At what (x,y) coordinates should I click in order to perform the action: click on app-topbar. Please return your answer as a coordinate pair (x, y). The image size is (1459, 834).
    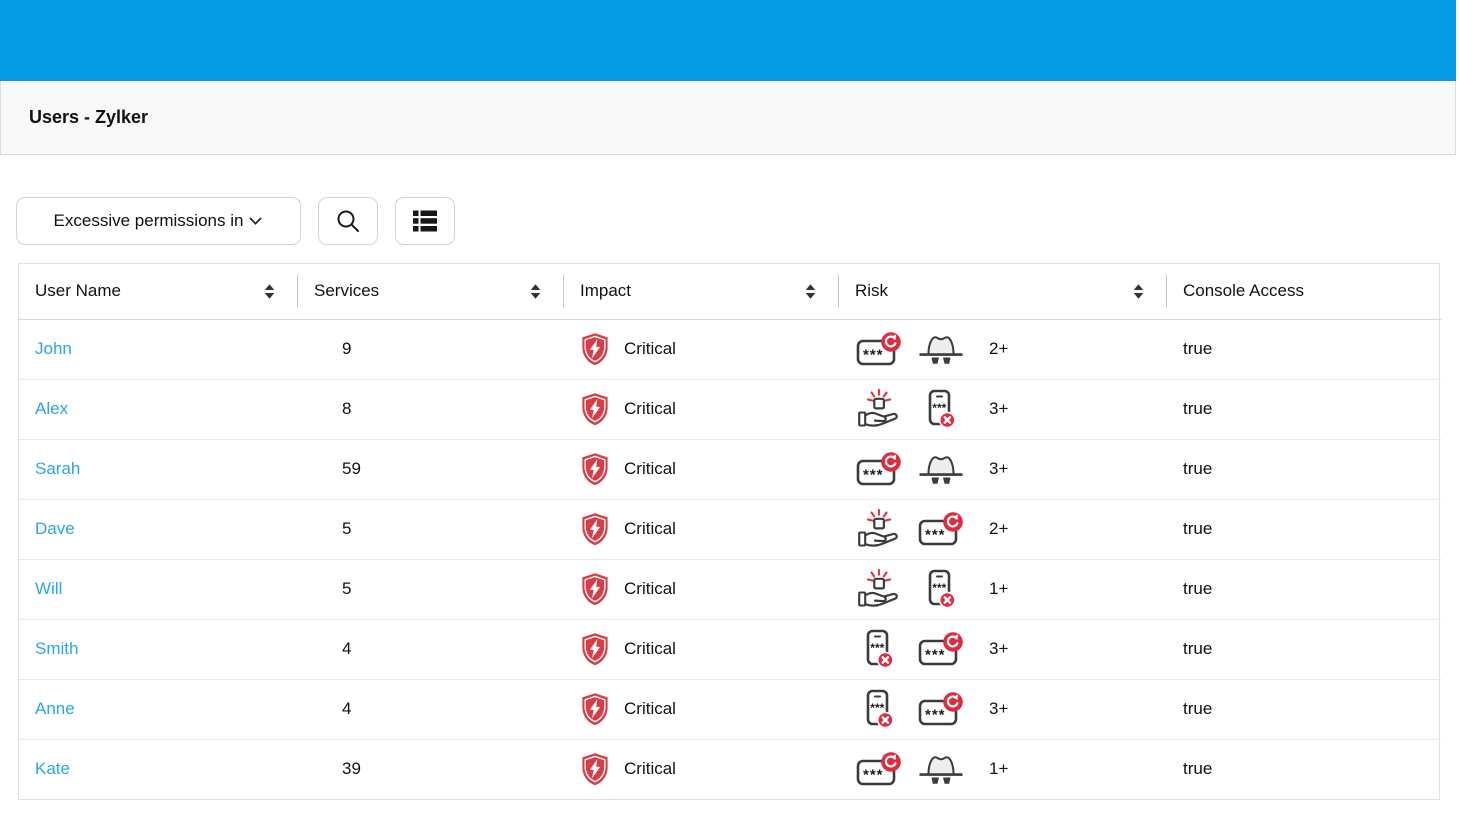
    Looking at the image, I should click on (728, 40).